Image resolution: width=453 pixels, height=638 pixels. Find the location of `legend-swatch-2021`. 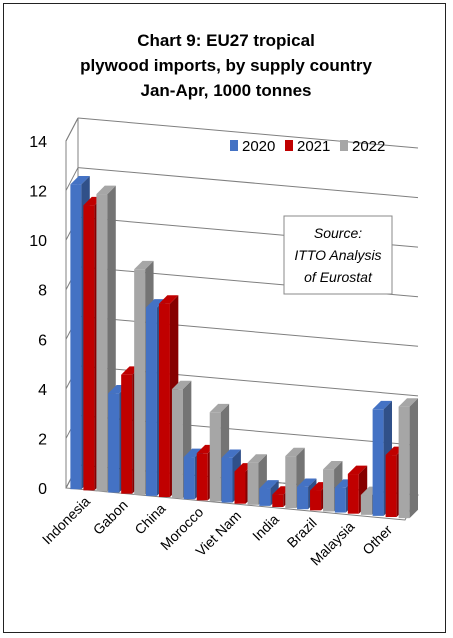

legend-swatch-2021 is located at coordinates (289, 145).